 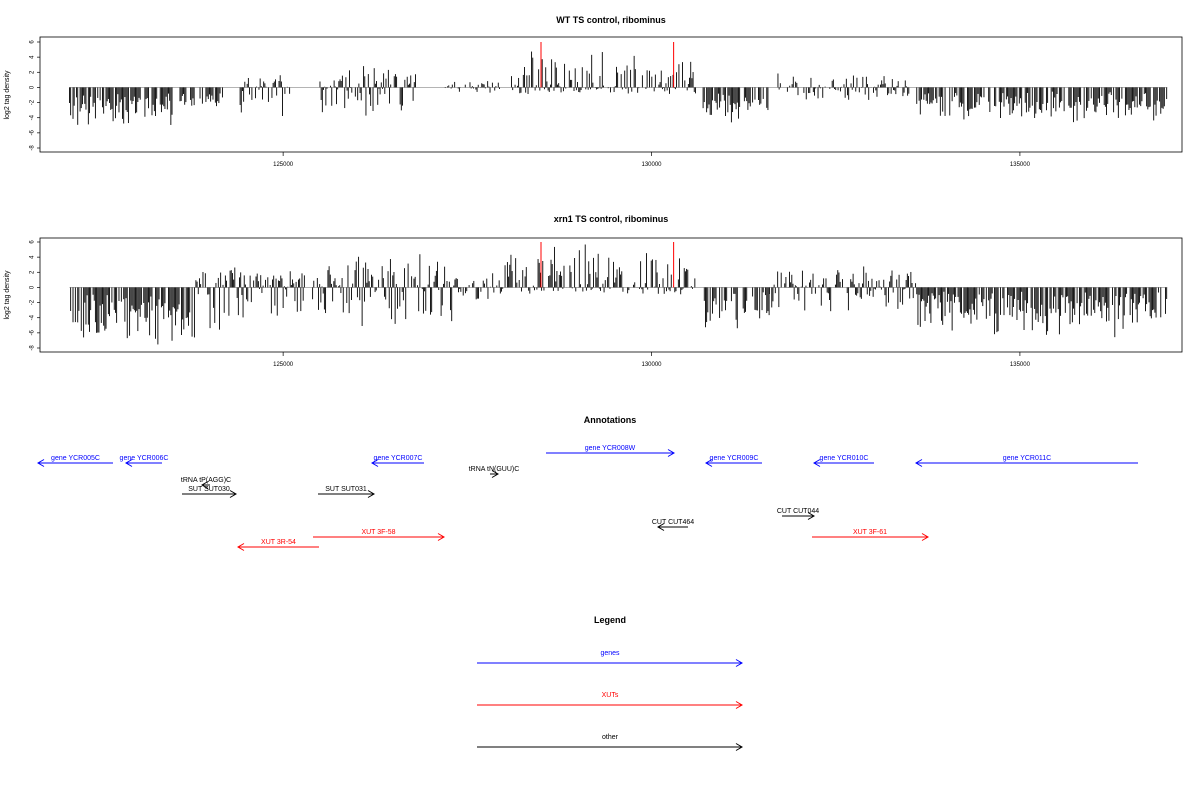 What do you see at coordinates (1027, 458) in the screenshot?
I see `annotation-label: gene YCR011C` at bounding box center [1027, 458].